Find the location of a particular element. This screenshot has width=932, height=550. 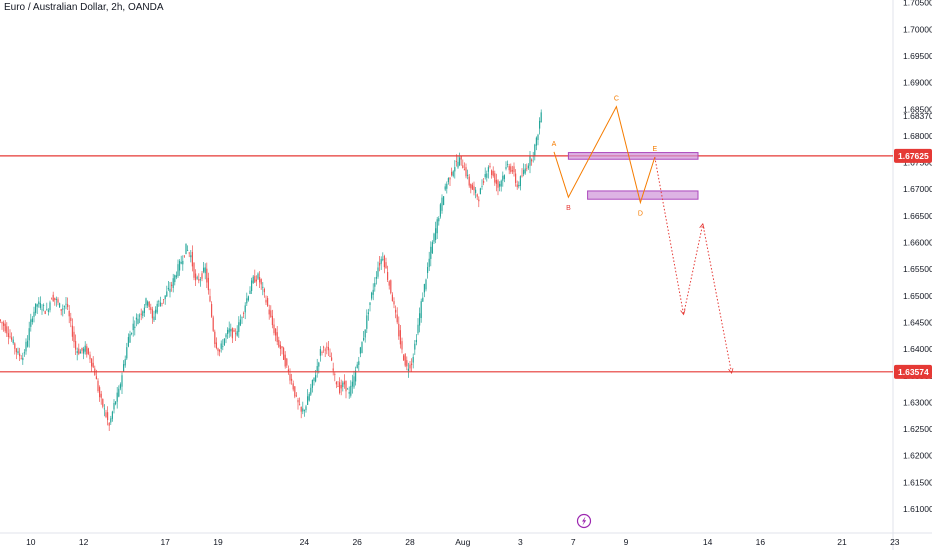

lightning-bolt-icon is located at coordinates (584, 521).